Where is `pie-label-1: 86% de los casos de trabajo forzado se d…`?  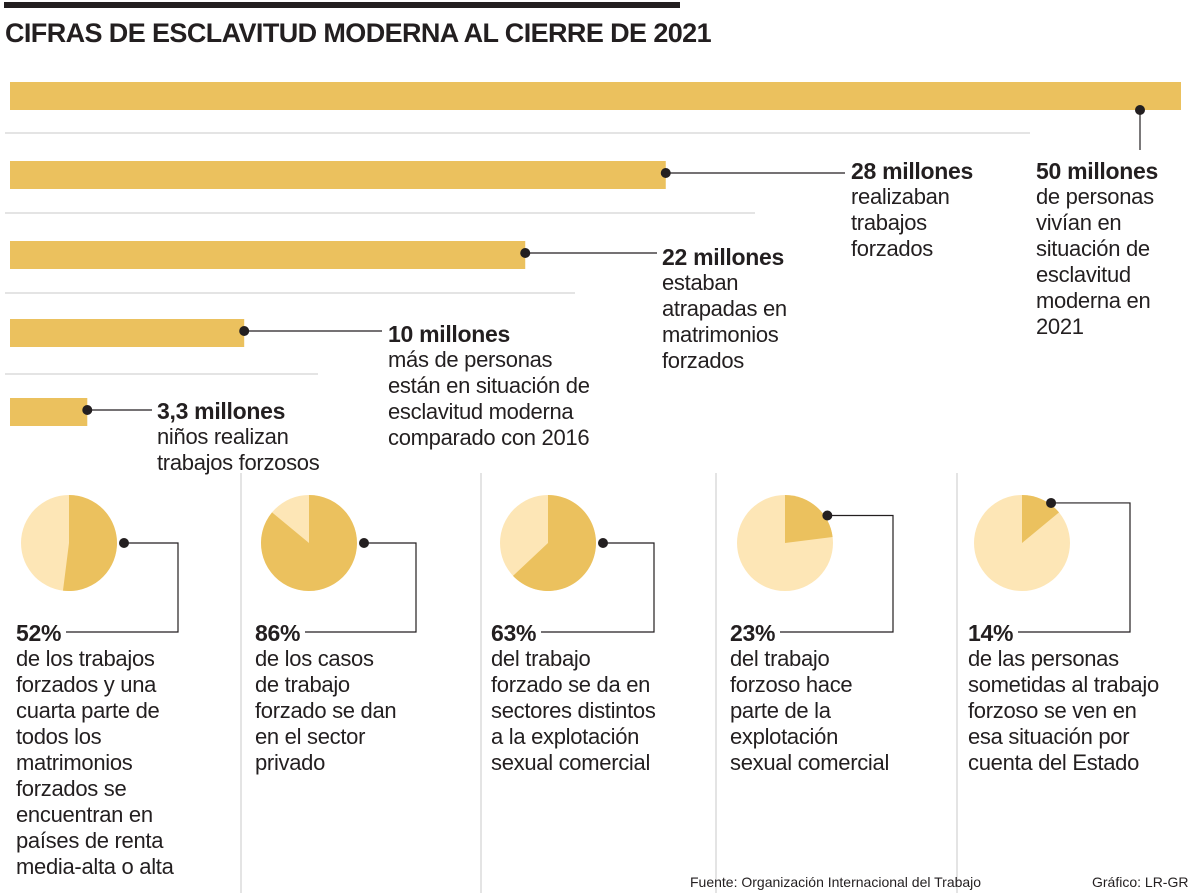
pie-label-1: 86% de los casos de trabajo forzado se d… is located at coordinates (326, 698).